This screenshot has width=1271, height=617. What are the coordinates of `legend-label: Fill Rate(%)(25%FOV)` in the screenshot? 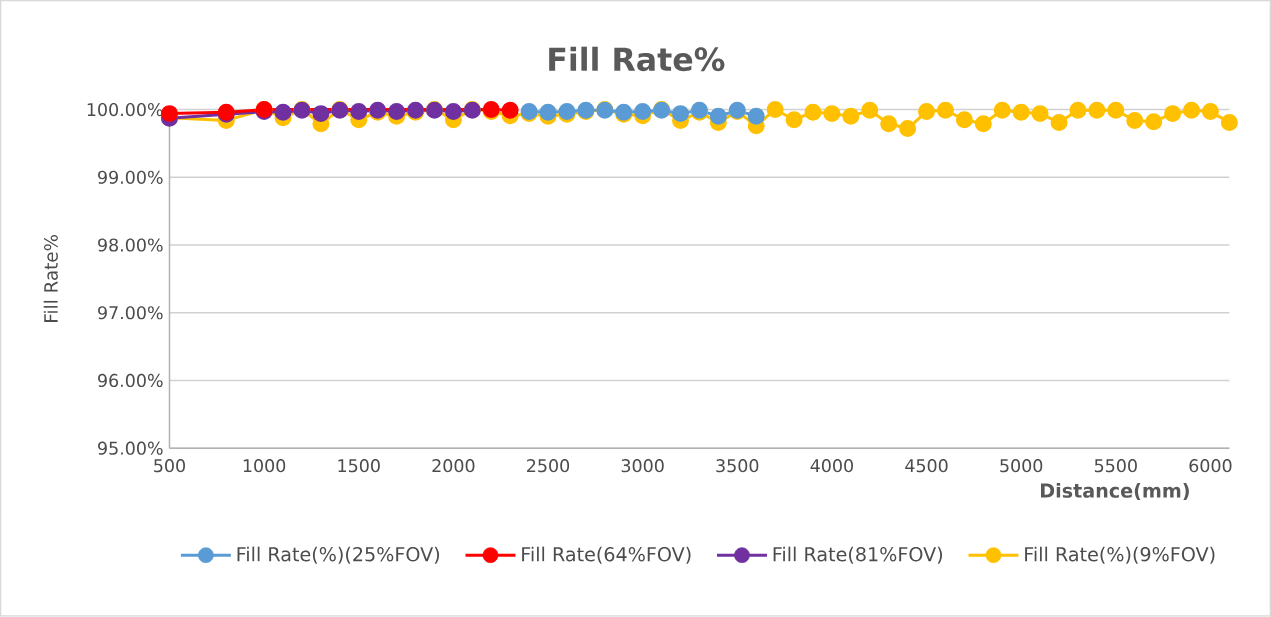 It's located at (338, 555).